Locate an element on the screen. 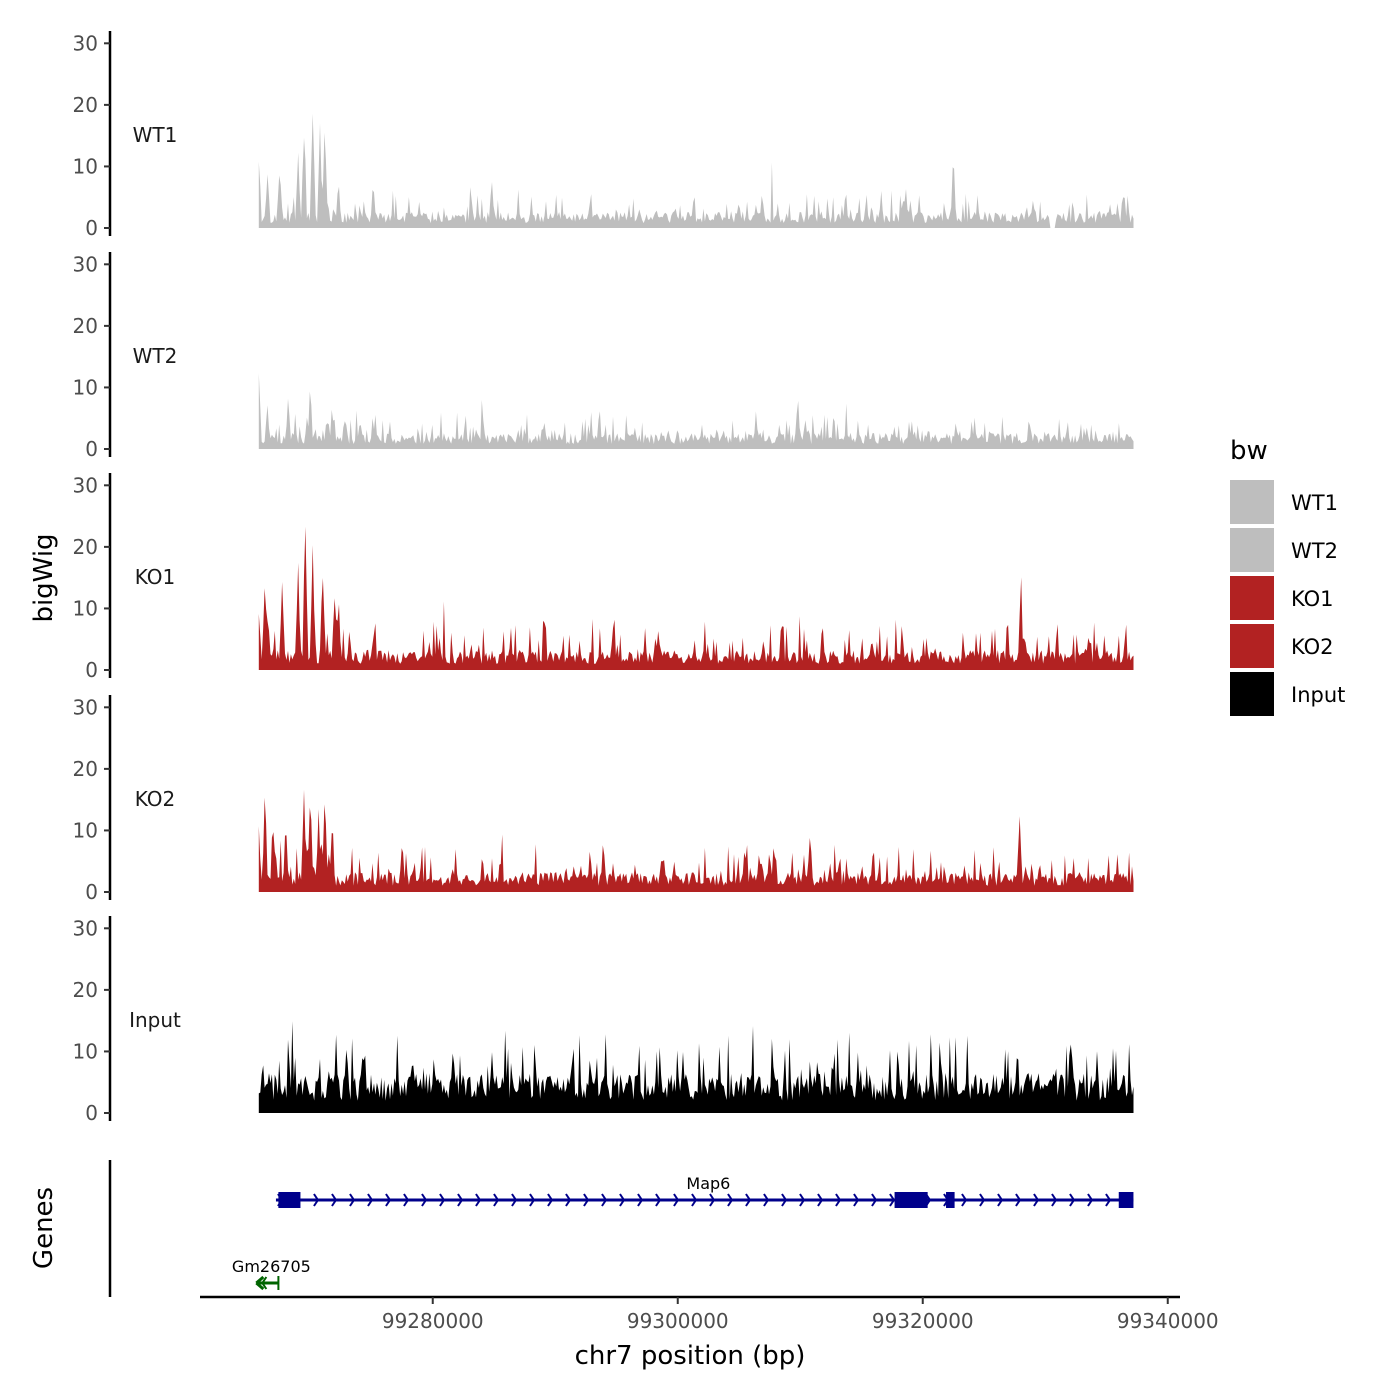  legend-swatch-input is located at coordinates (1252, 694).